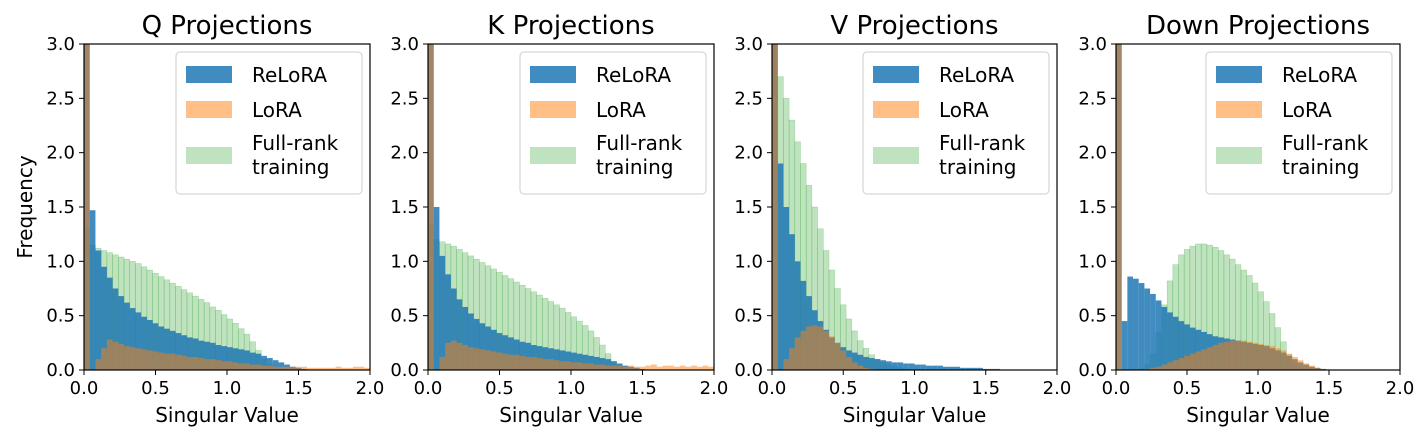 The height and width of the screenshot is (441, 1428). Describe the element at coordinates (1325, 155) in the screenshot. I see `legend-label-full: Full-rank training` at that location.